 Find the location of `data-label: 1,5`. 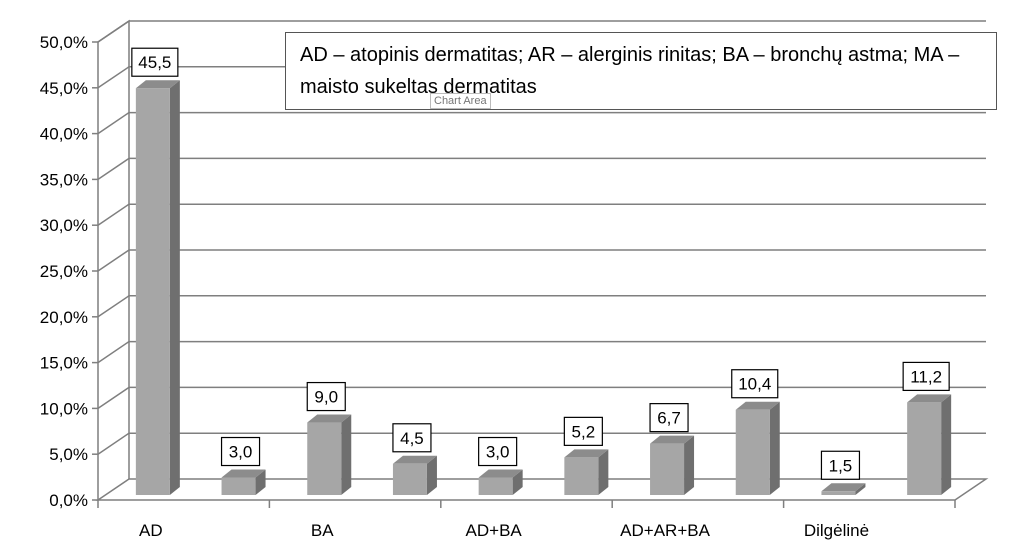

data-label: 1,5 is located at coordinates (841, 465).